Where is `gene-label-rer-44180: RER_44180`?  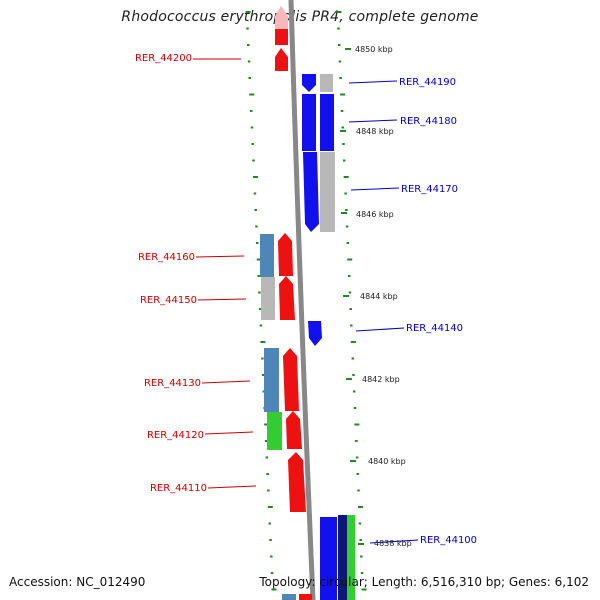
gene-label-rer-44180: RER_44180 is located at coordinates (428, 121).